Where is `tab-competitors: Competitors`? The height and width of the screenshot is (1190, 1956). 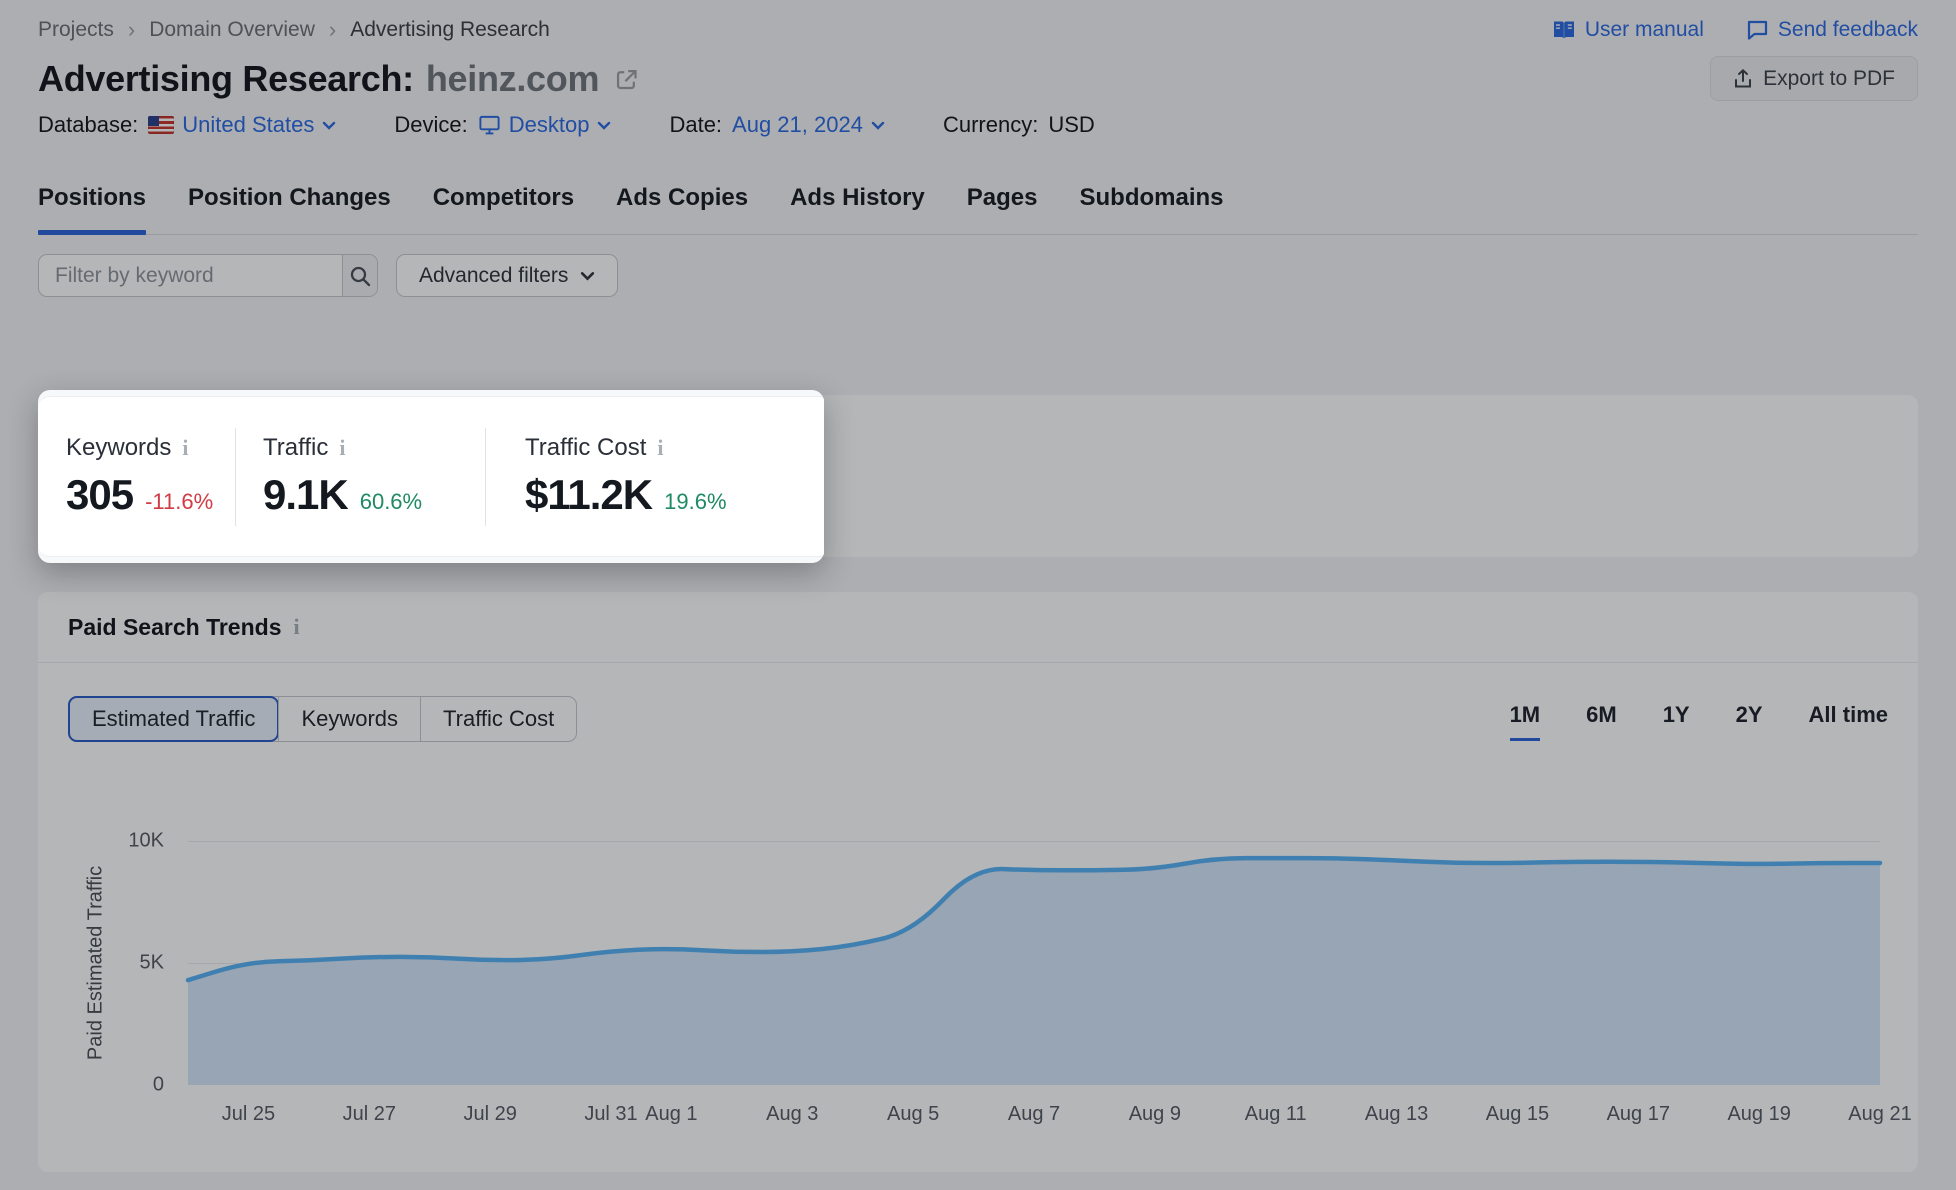 tab-competitors: Competitors is located at coordinates (503, 197).